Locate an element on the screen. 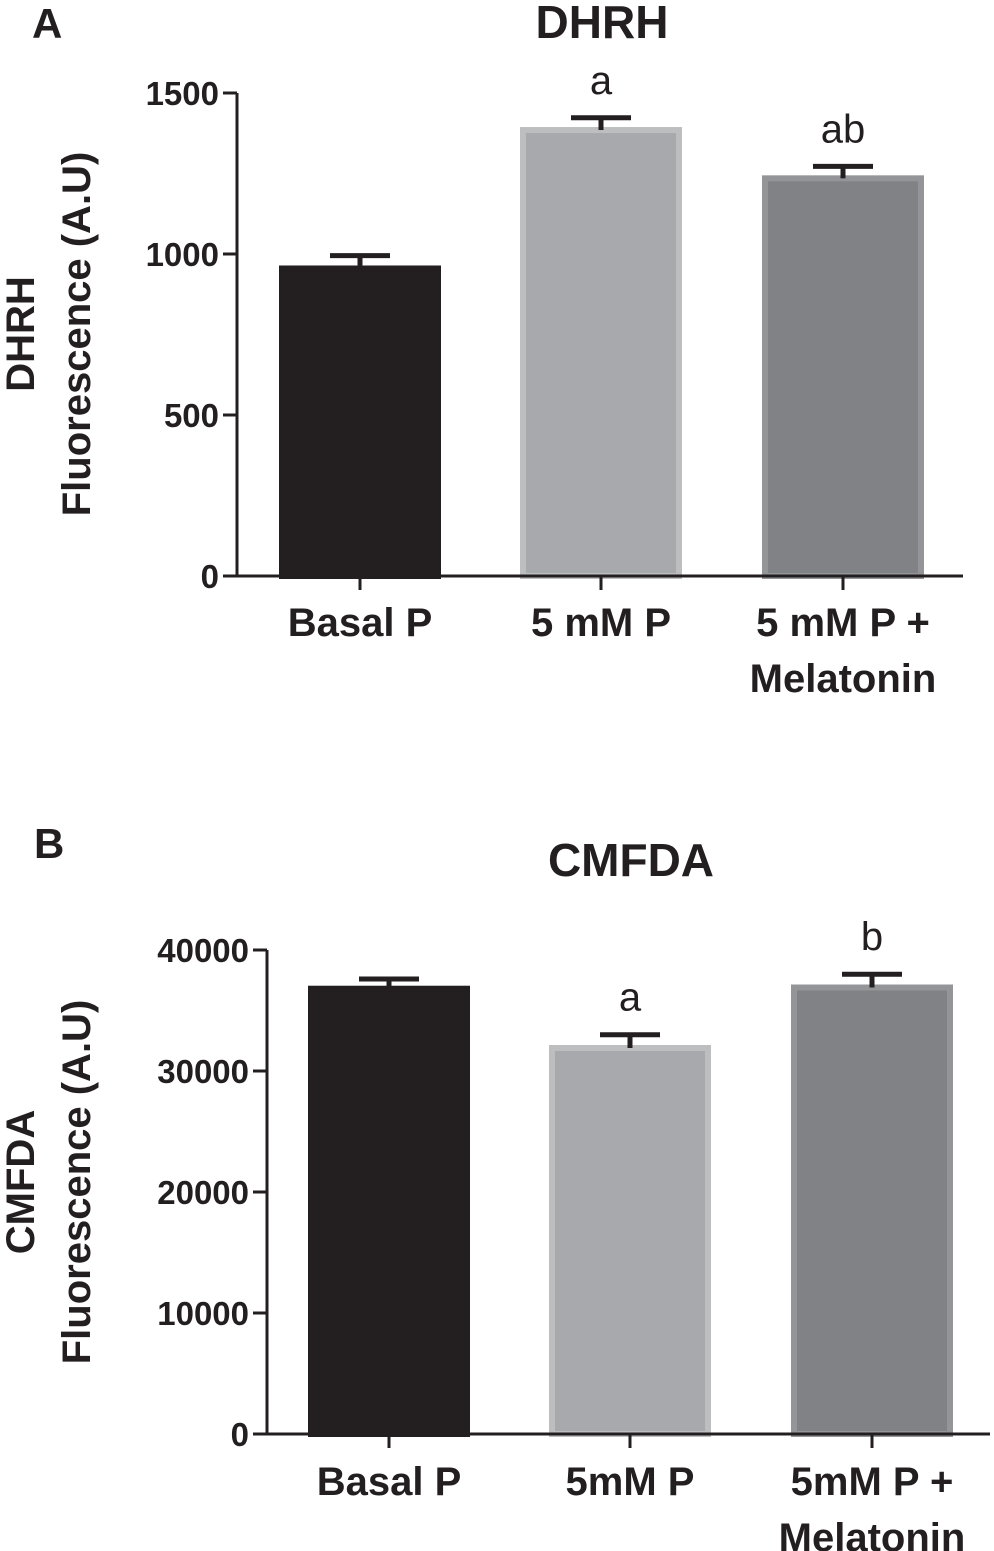 This screenshot has height=1551, width=994. panel-b-ytick-label-0: 0 is located at coordinates (240, 1434).